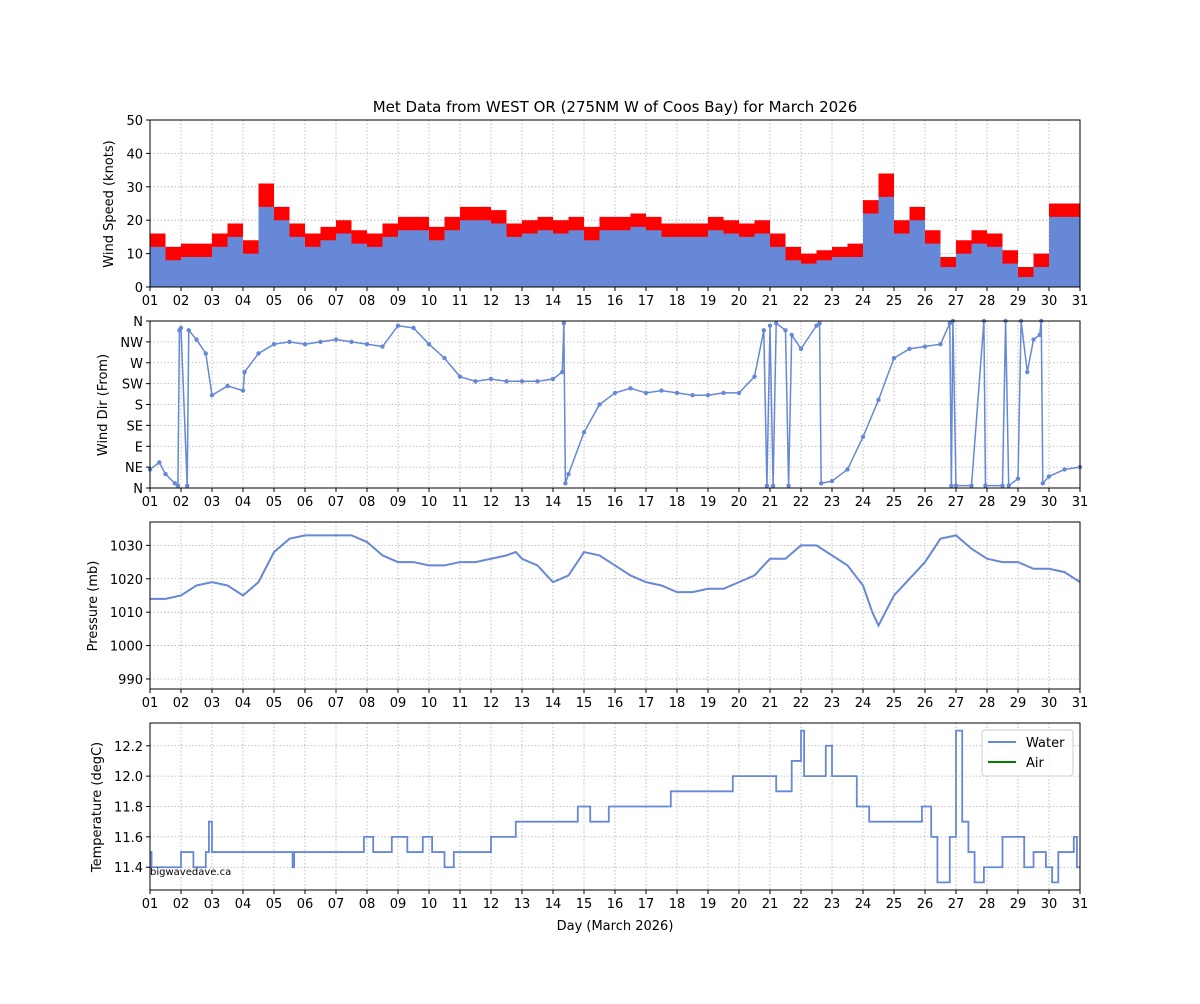 The height and width of the screenshot is (1004, 1200). What do you see at coordinates (1045, 743) in the screenshot?
I see `legend-water-label: Water` at bounding box center [1045, 743].